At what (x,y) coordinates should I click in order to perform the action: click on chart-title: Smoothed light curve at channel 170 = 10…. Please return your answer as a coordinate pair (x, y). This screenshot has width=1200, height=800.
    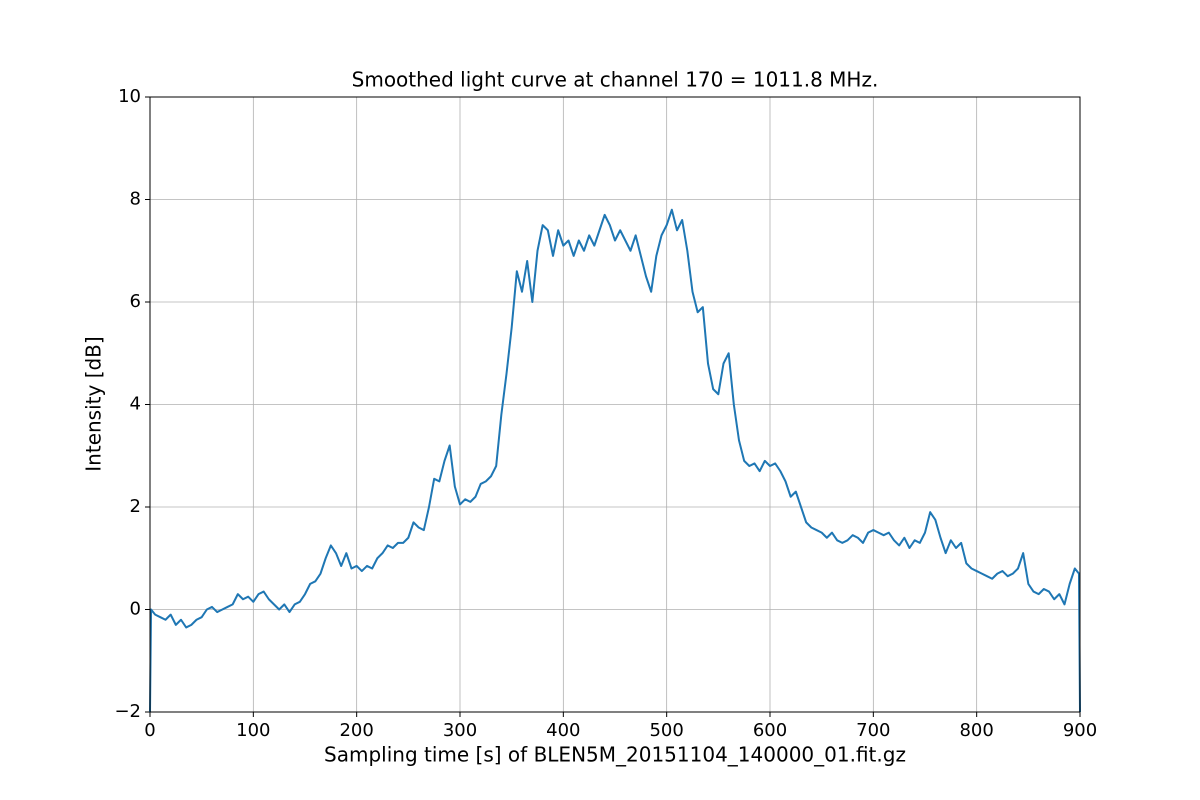
    Looking at the image, I should click on (615, 80).